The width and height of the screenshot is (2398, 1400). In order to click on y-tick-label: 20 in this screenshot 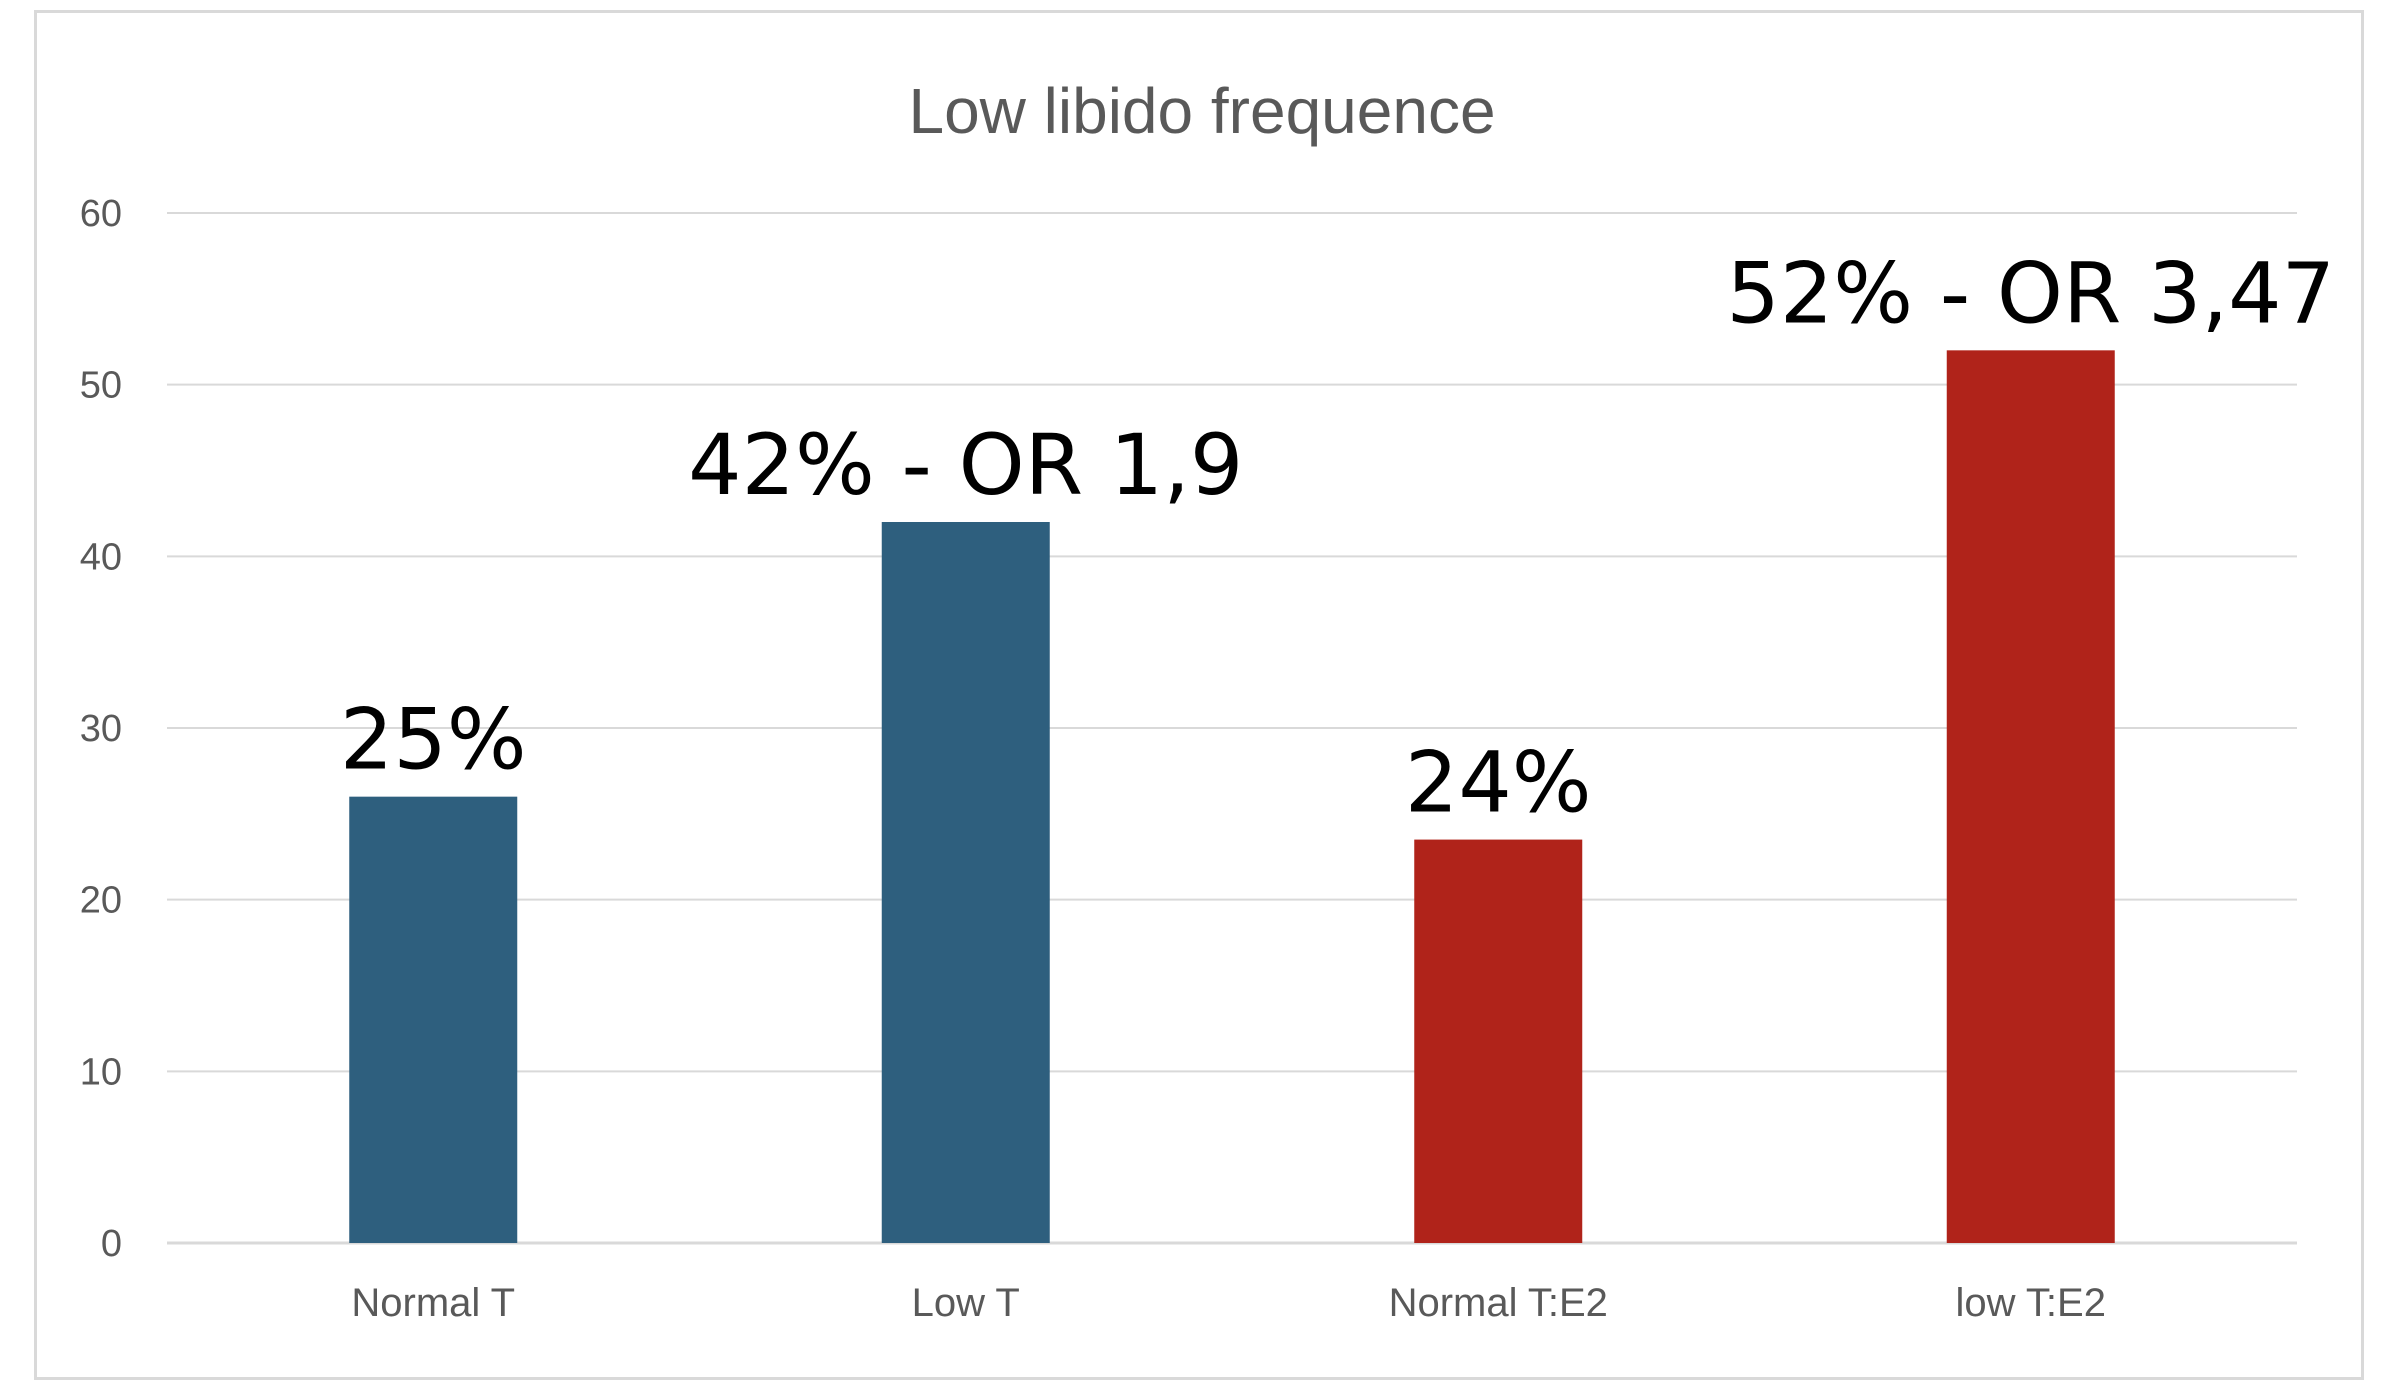, I will do `click(101, 901)`.